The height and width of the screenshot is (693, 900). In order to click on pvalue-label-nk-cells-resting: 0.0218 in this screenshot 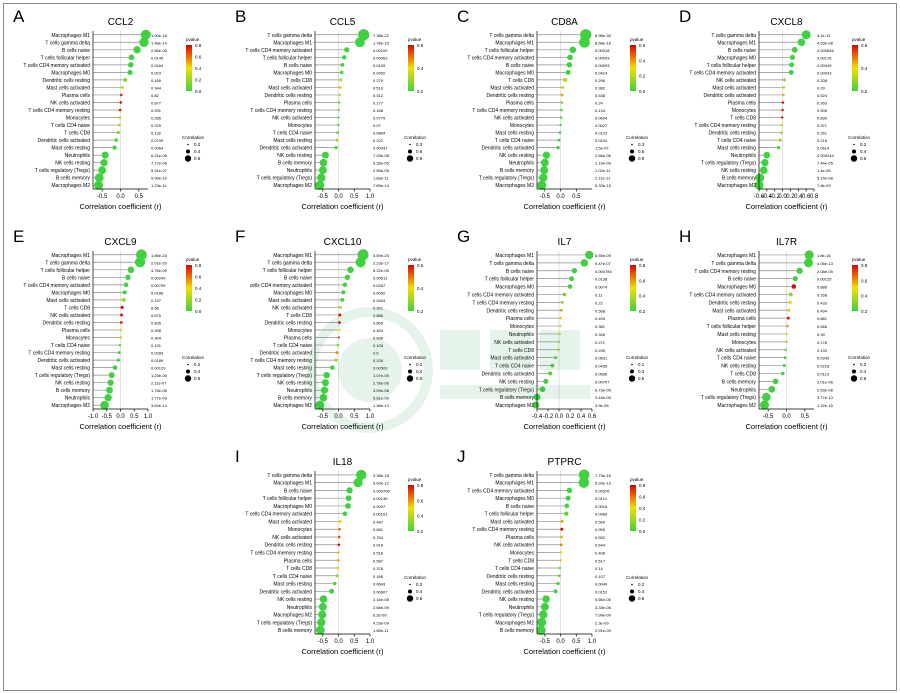, I will do `click(823, 366)`.